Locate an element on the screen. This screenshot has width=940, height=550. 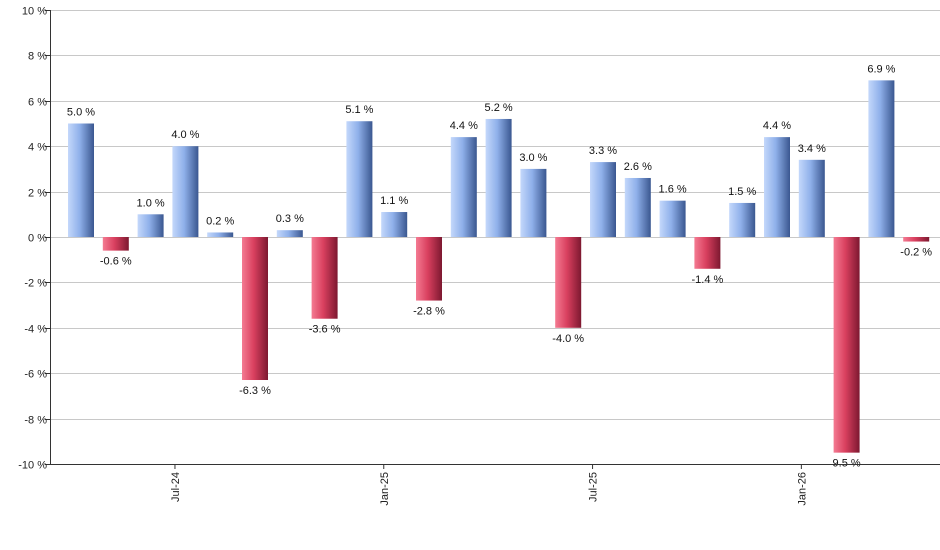
data-label: 6.9 % is located at coordinates (881, 69).